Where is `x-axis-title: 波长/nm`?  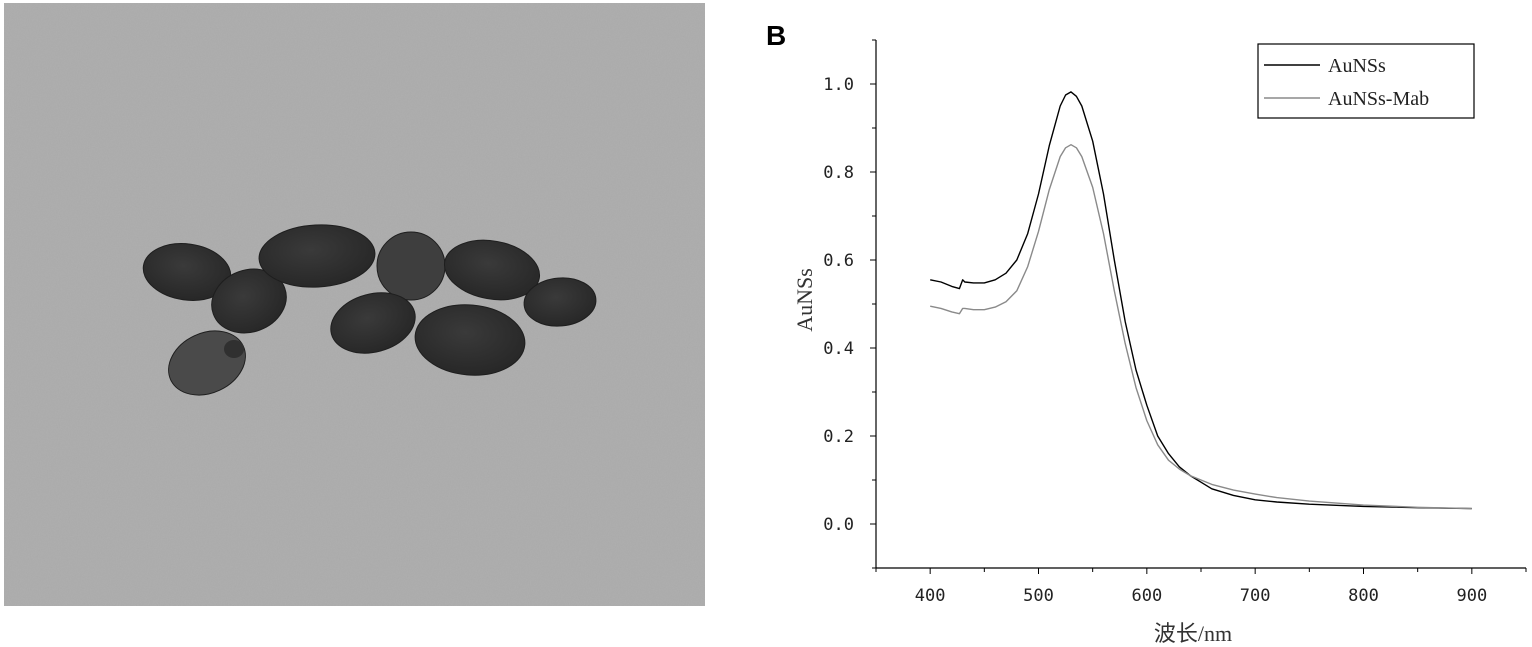 x-axis-title: 波长/nm is located at coordinates (1193, 633).